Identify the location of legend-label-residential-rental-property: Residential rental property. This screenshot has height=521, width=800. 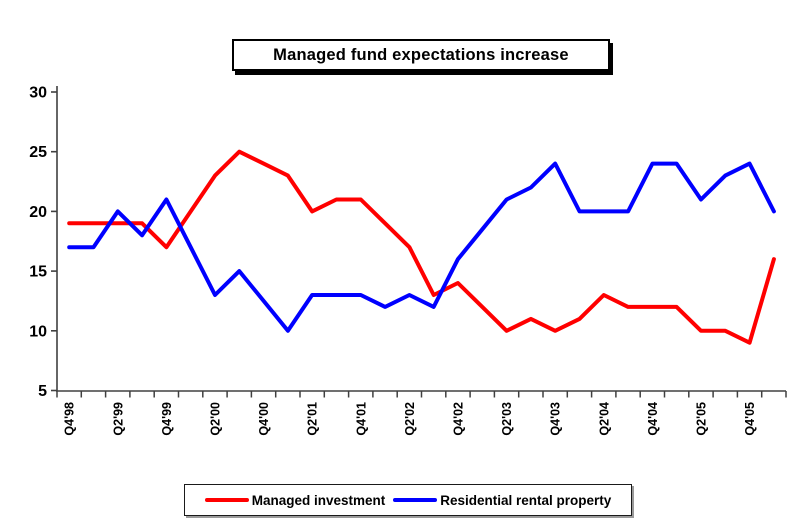
(526, 500).